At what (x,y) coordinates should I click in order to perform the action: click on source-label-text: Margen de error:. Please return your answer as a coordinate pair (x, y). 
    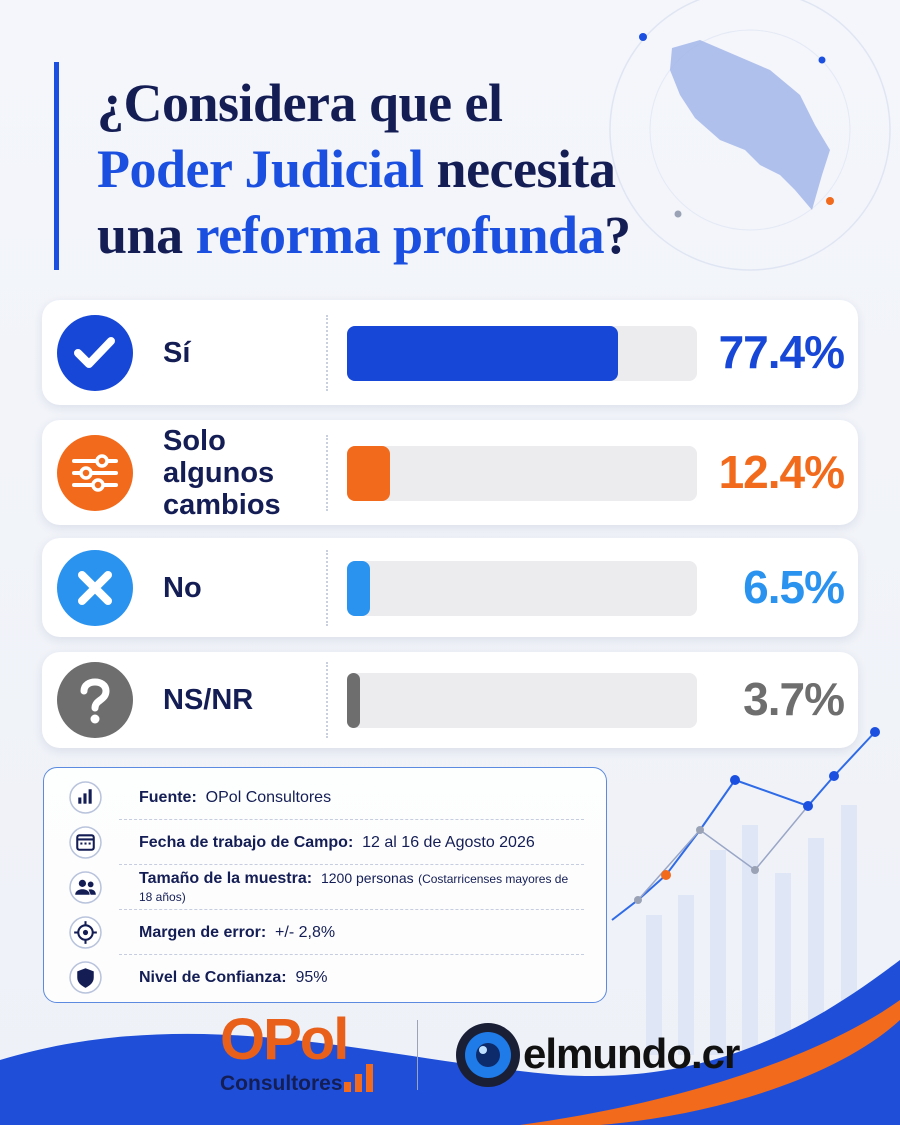
    Looking at the image, I should click on (203, 932).